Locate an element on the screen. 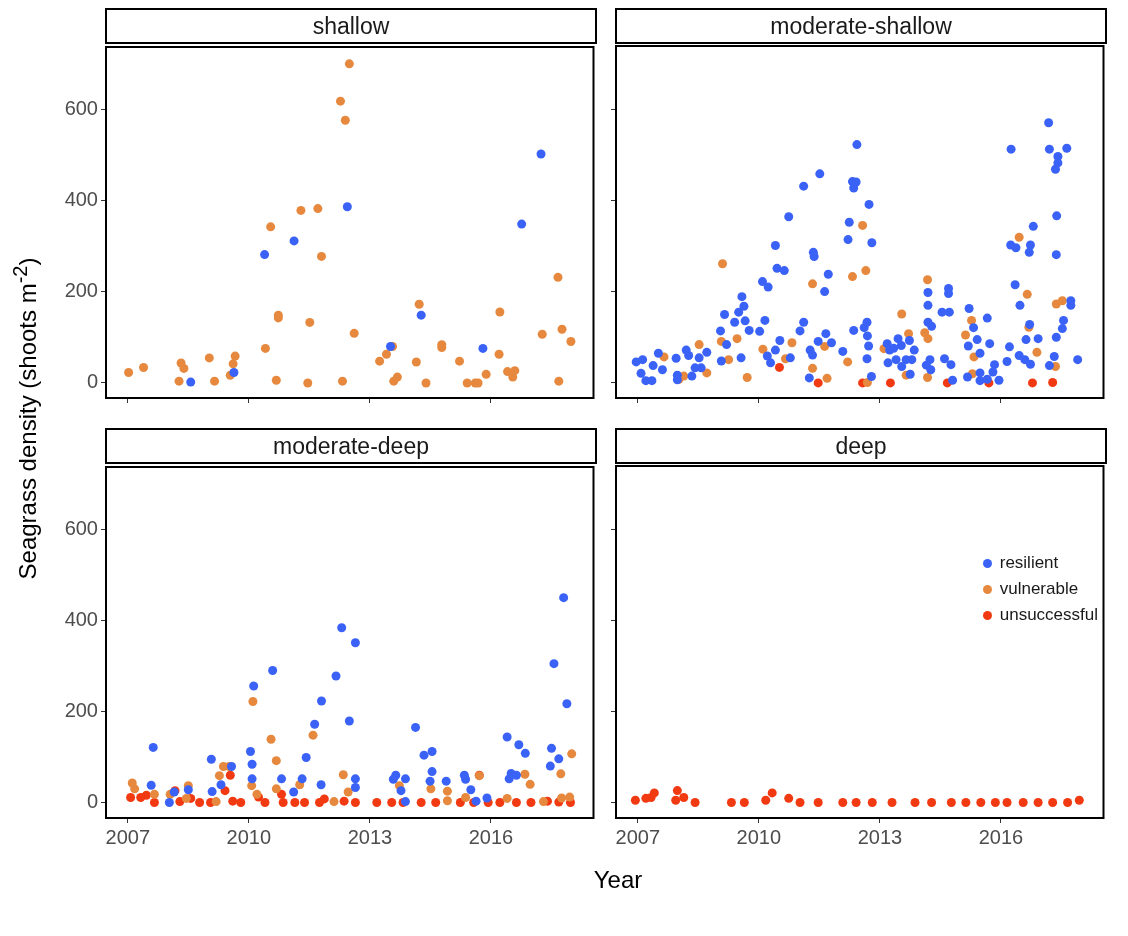 This screenshot has width=1128, height=936. x-axis-title: Year is located at coordinates (618, 880).